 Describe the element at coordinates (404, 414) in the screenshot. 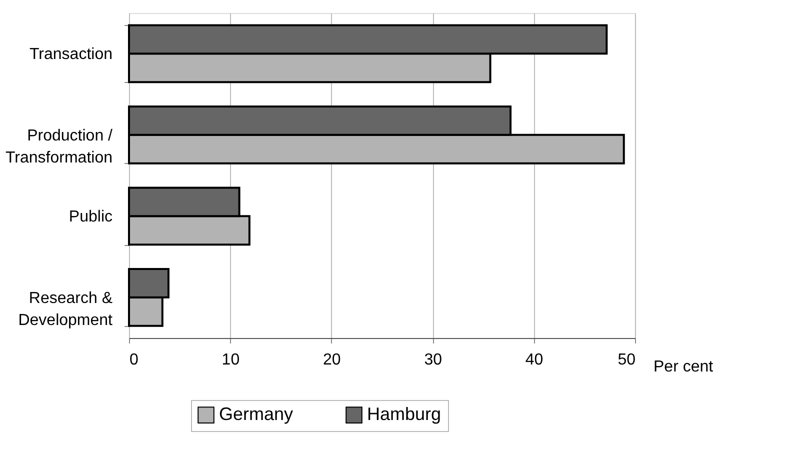

I see `legend-label: Hamburg` at that location.